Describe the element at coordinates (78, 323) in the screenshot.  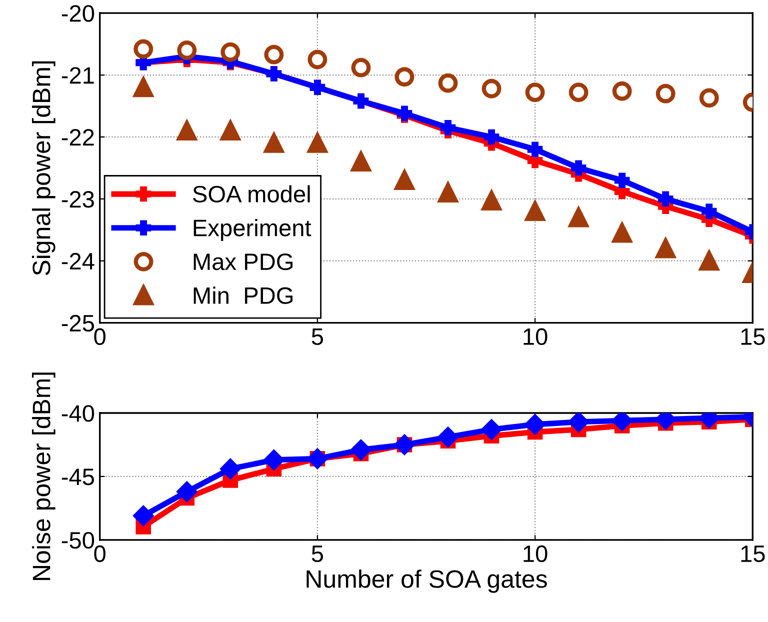
I see `y-tick-label: -25` at that location.